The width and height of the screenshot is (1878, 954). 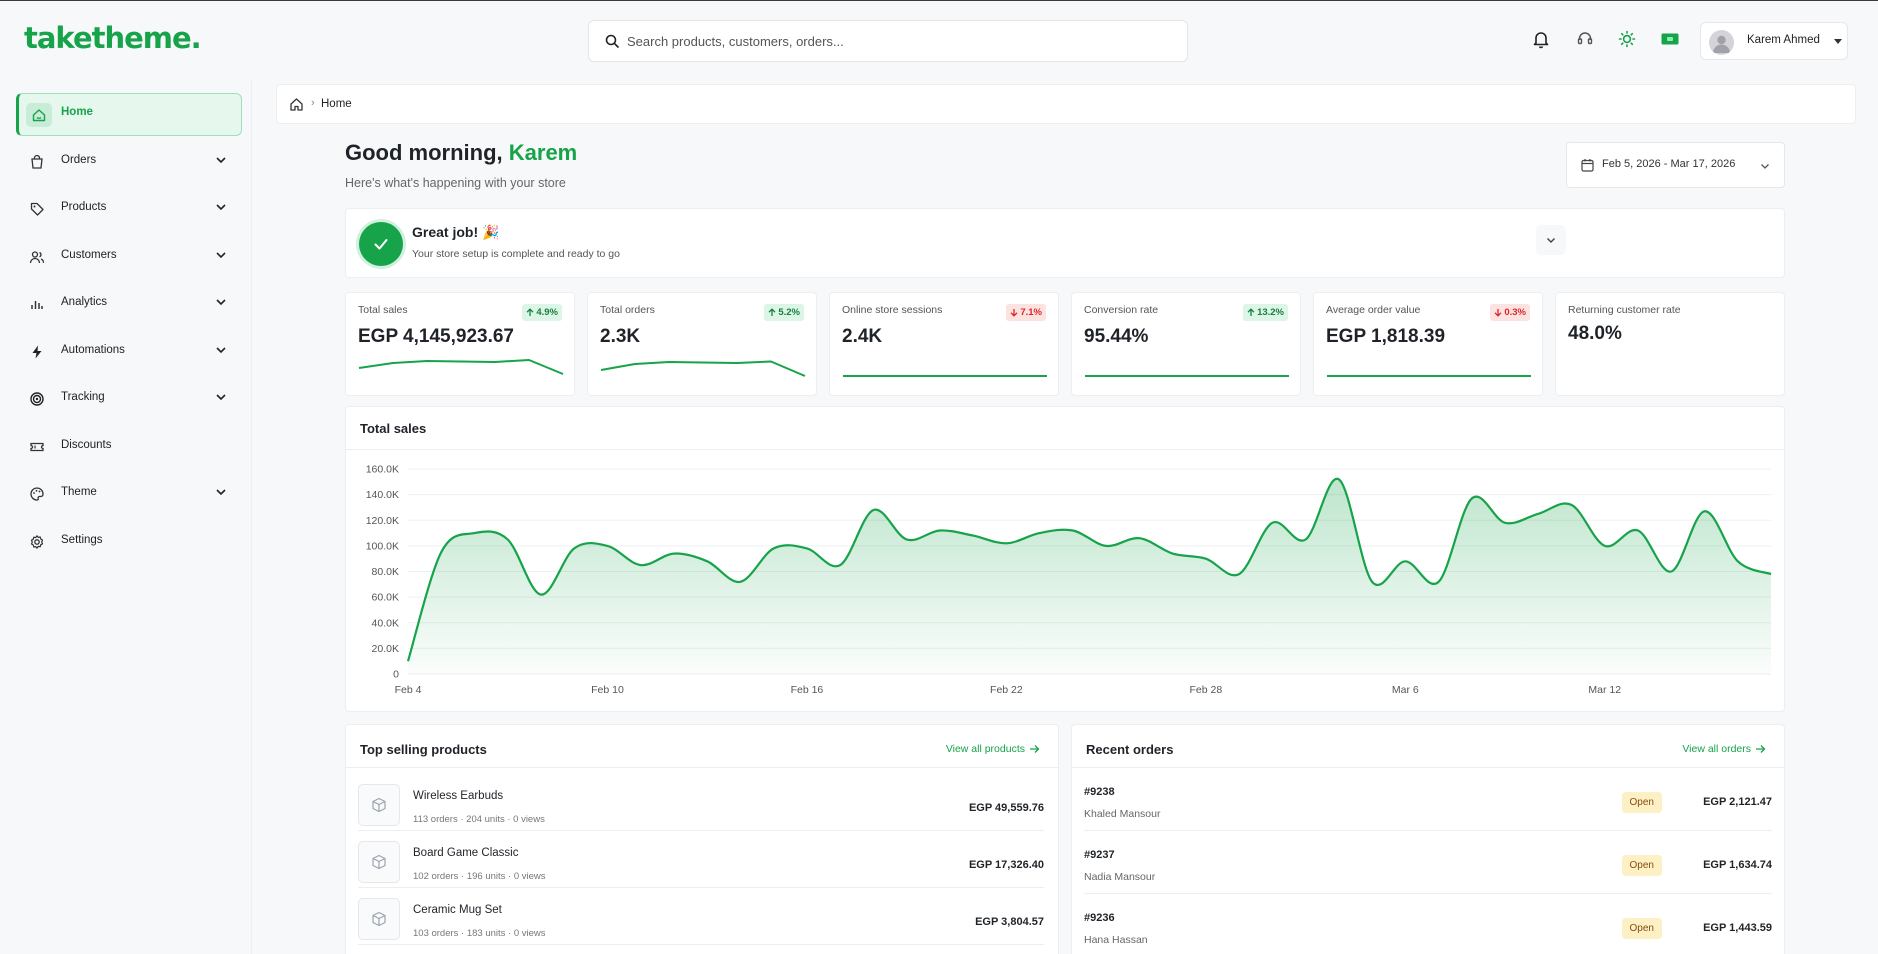 I want to click on change-value: 0.3%, so click(x=1515, y=312).